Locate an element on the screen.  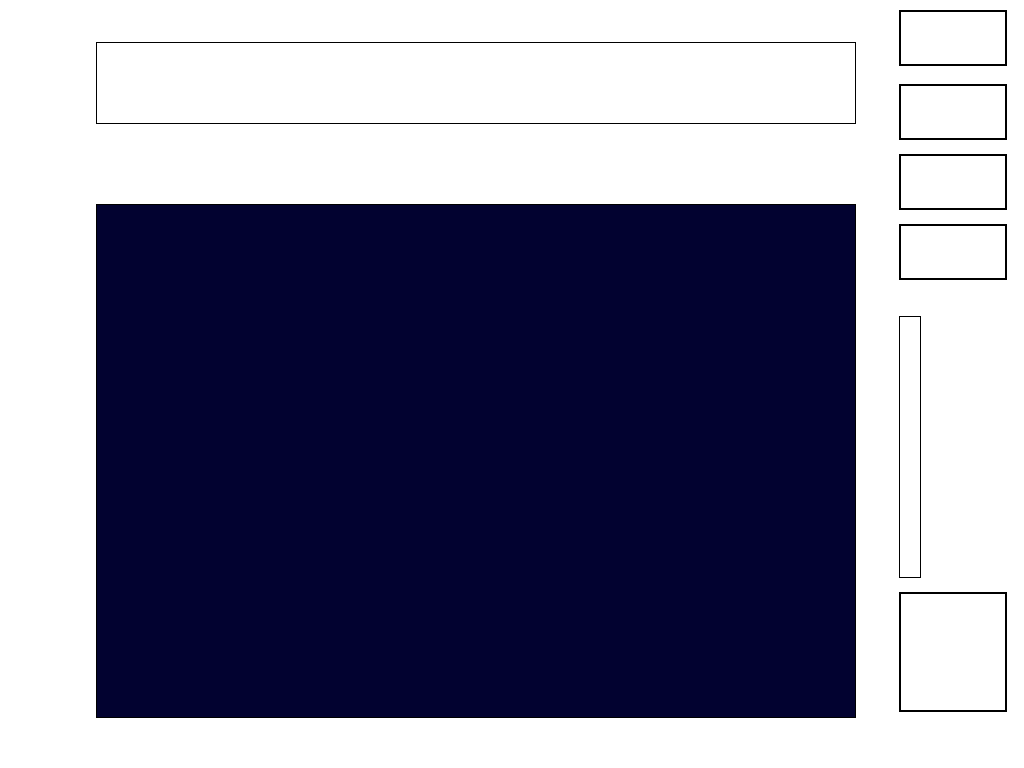
colorbar-gradient is located at coordinates (910, 447).